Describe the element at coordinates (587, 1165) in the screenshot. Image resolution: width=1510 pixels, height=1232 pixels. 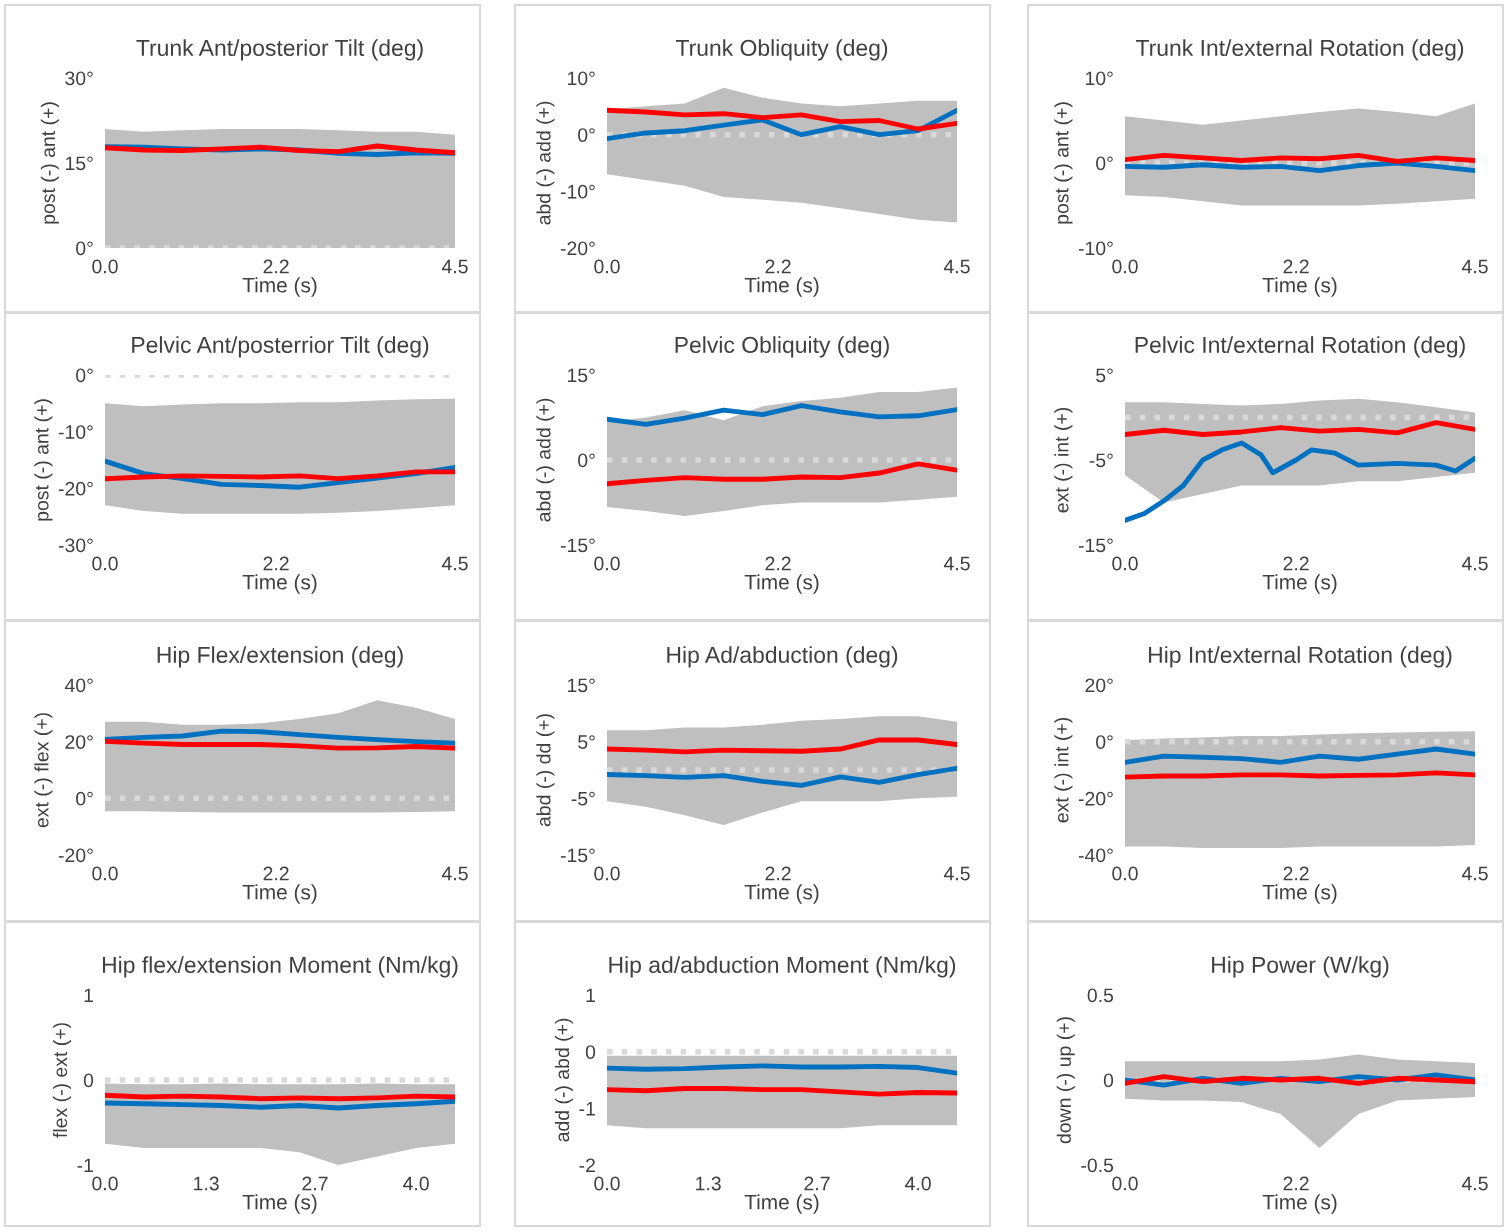
I see `y-tick-label: -2` at that location.